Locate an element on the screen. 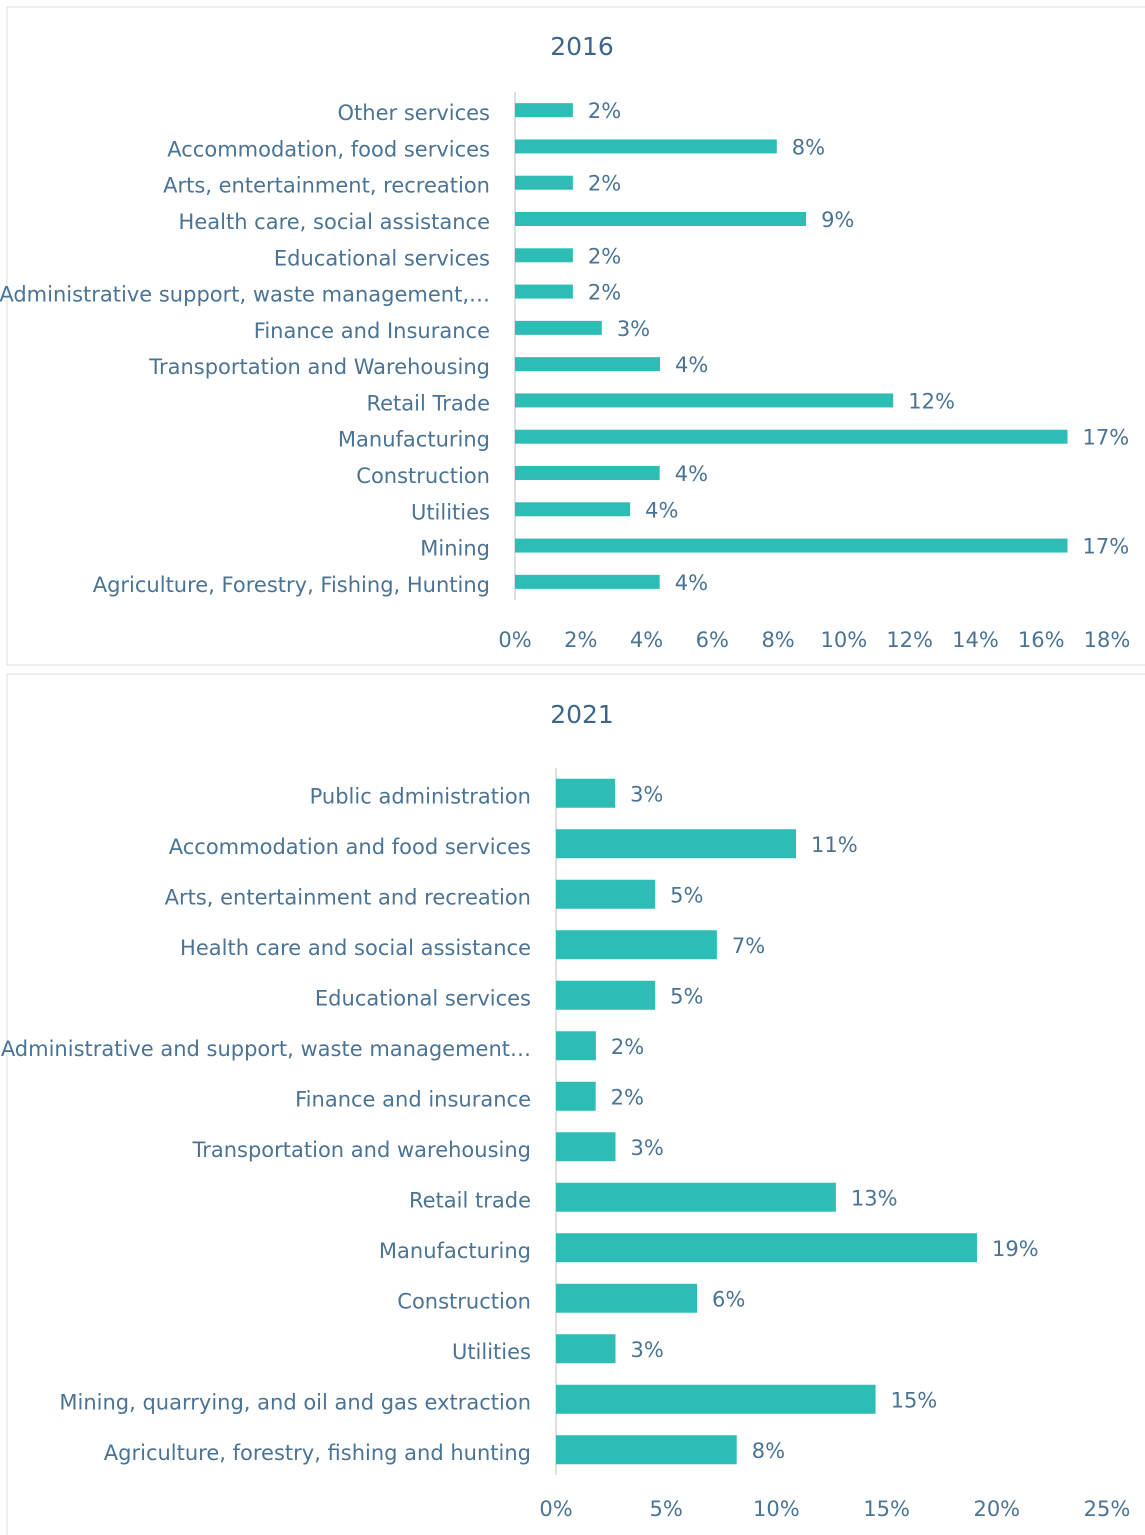  y-tick-label: Mining is located at coordinates (455, 549).